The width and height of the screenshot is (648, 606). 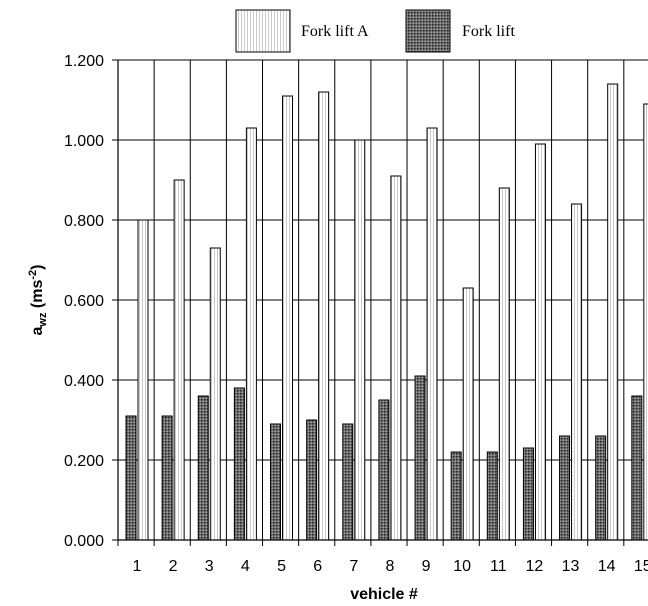 What do you see at coordinates (375, 31) in the screenshot?
I see `legend: Fork lift A Fork lift` at bounding box center [375, 31].